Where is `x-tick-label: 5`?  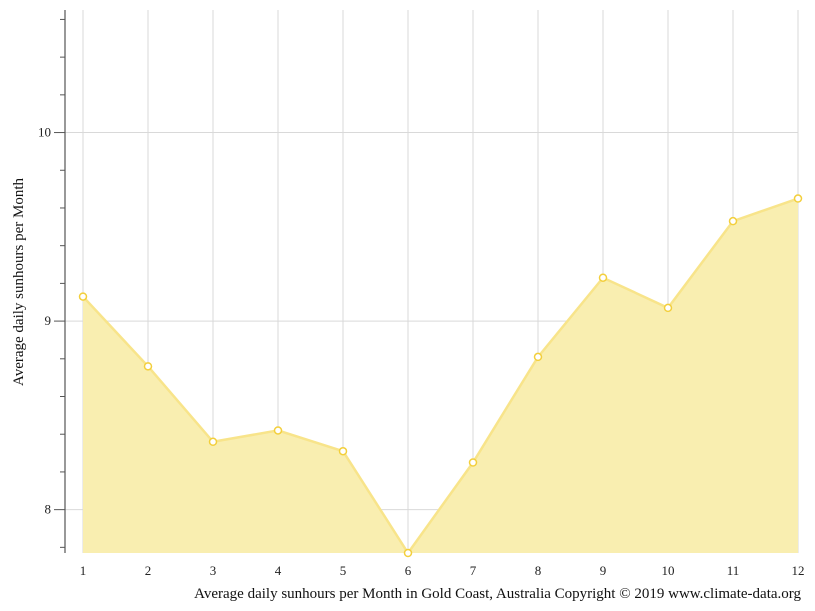 x-tick-label: 5 is located at coordinates (343, 570).